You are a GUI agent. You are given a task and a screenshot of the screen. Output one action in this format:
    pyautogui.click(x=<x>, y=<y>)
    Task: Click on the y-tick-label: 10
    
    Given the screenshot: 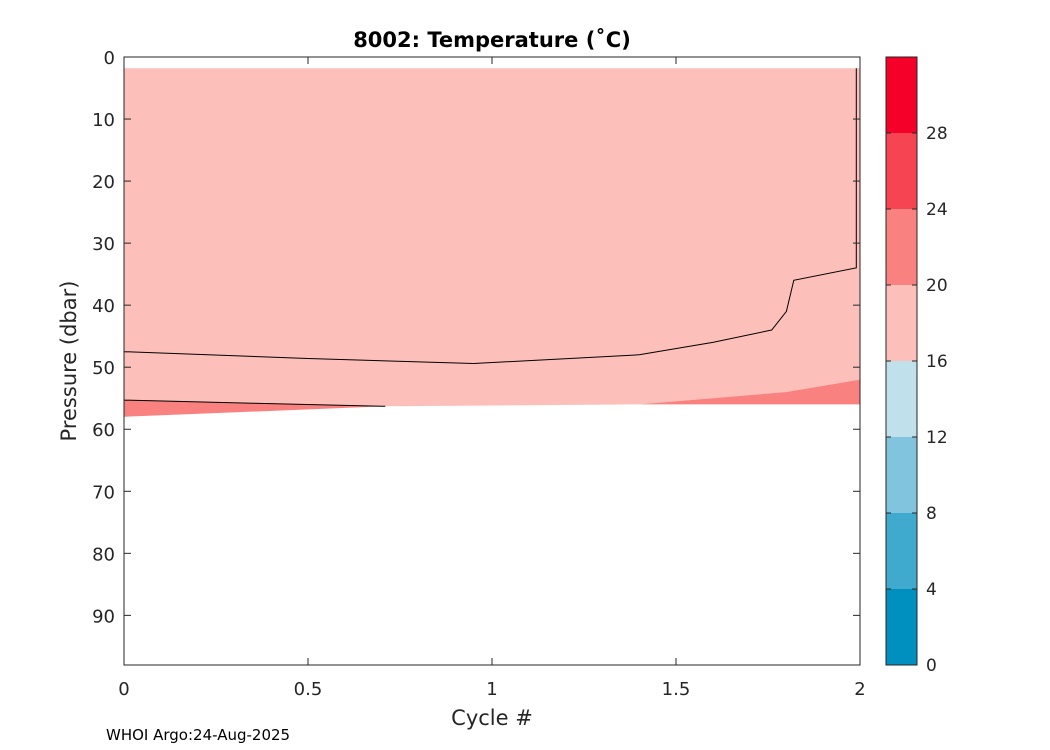 What is the action you would take?
    pyautogui.click(x=103, y=120)
    